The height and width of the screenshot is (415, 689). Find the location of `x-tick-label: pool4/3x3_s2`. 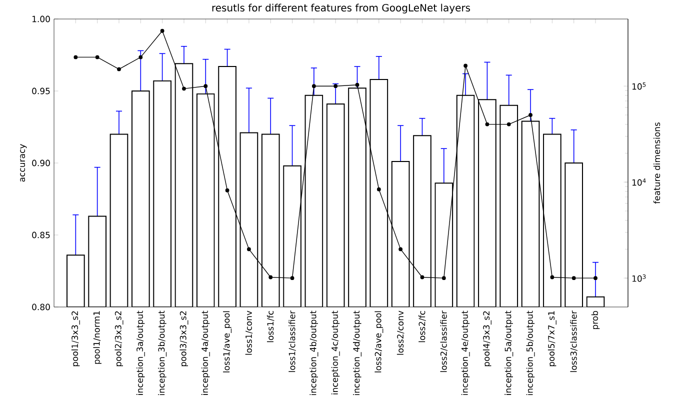

x-tick-label: pool4/3x3_s2 is located at coordinates (487, 338).